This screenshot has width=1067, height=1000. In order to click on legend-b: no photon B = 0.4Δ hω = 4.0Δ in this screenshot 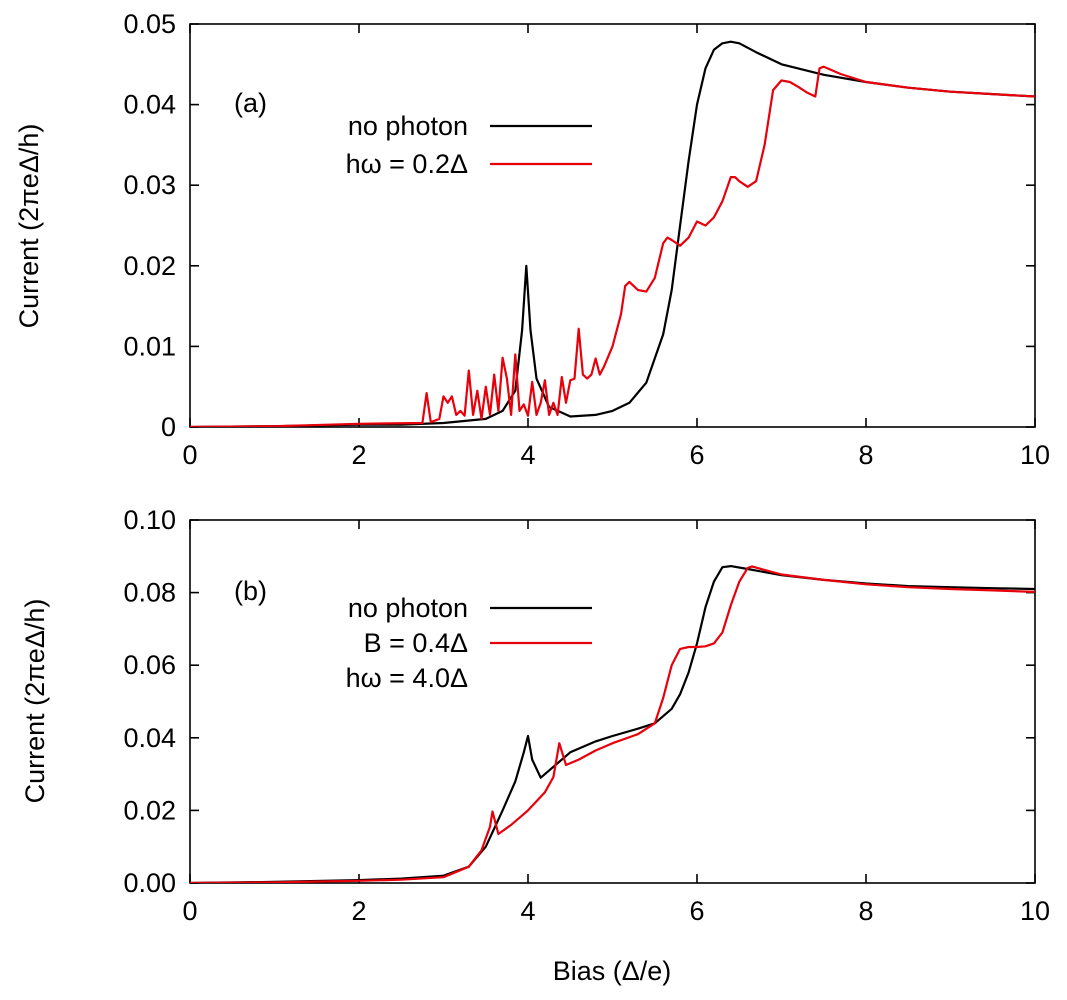, I will do `click(469, 643)`.